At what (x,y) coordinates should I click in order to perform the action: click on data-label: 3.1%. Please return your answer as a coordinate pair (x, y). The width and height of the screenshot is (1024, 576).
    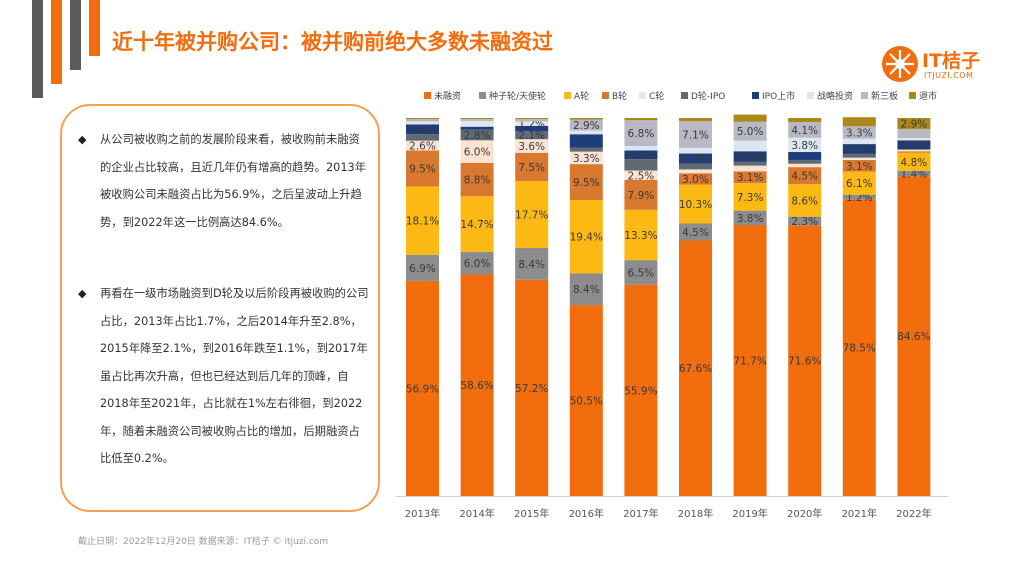
    Looking at the image, I should click on (859, 167).